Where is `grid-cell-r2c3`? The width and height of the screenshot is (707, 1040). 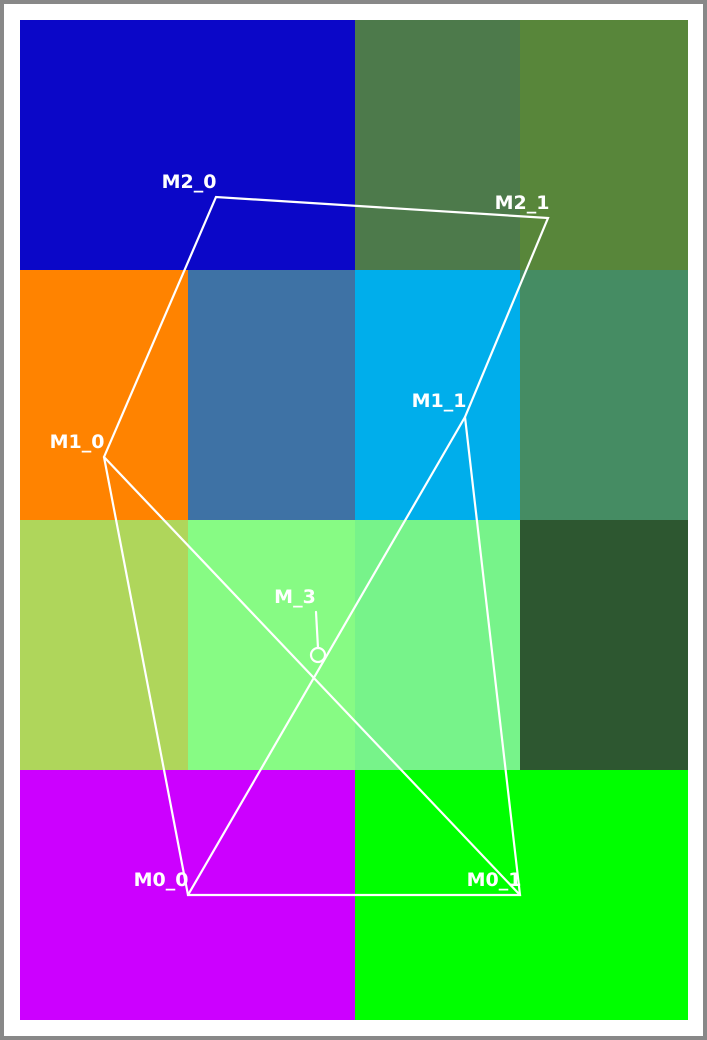 grid-cell-r2c3 is located at coordinates (604, 645).